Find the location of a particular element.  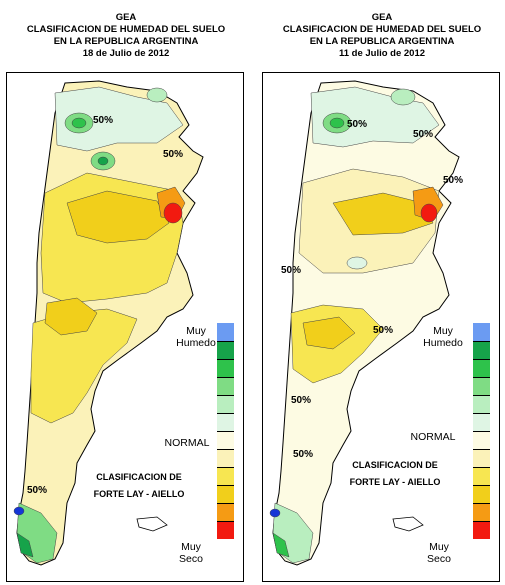

humid-north is located at coordinates (119, 119).